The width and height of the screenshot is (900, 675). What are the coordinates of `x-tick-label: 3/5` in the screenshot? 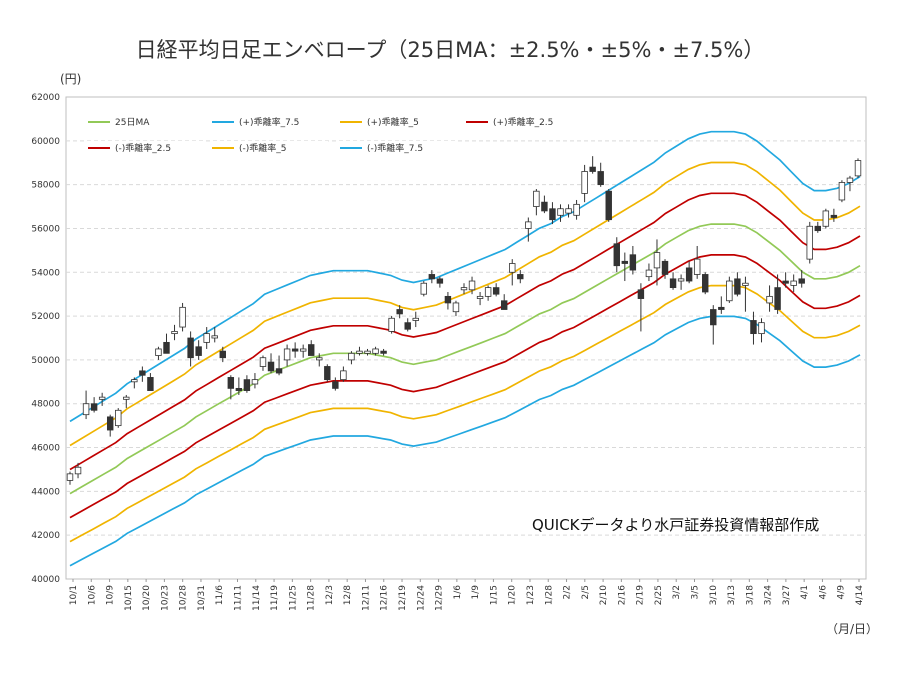 It's located at (695, 592).